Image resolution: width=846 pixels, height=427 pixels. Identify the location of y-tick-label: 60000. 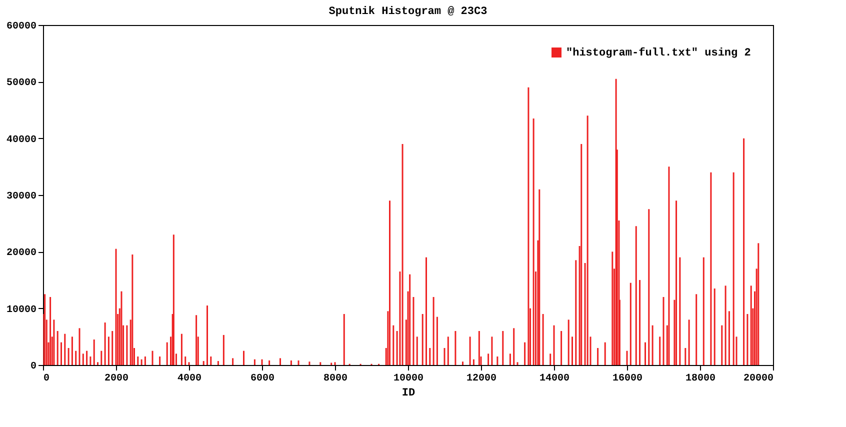
(21, 27).